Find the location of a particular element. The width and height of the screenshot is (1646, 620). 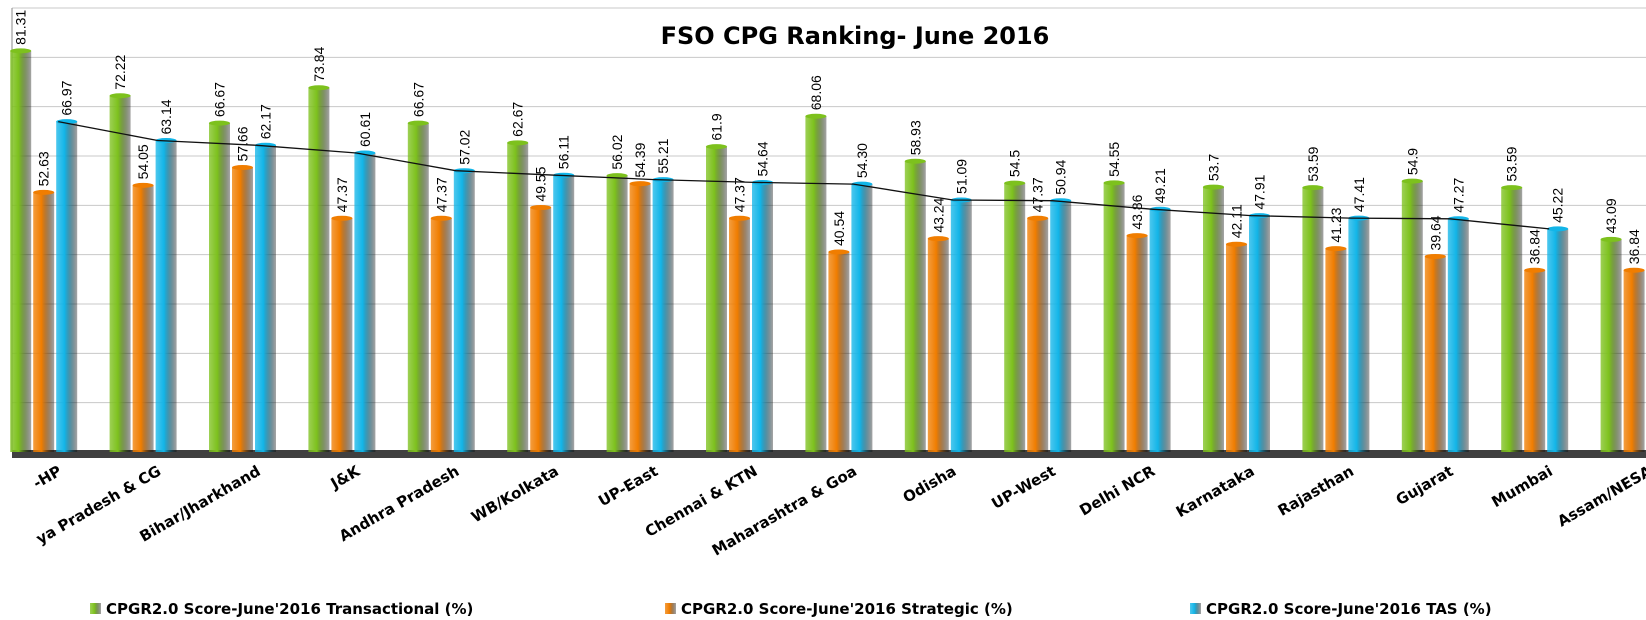

x-tick-label: WB/Kolkata is located at coordinates (515, 494).